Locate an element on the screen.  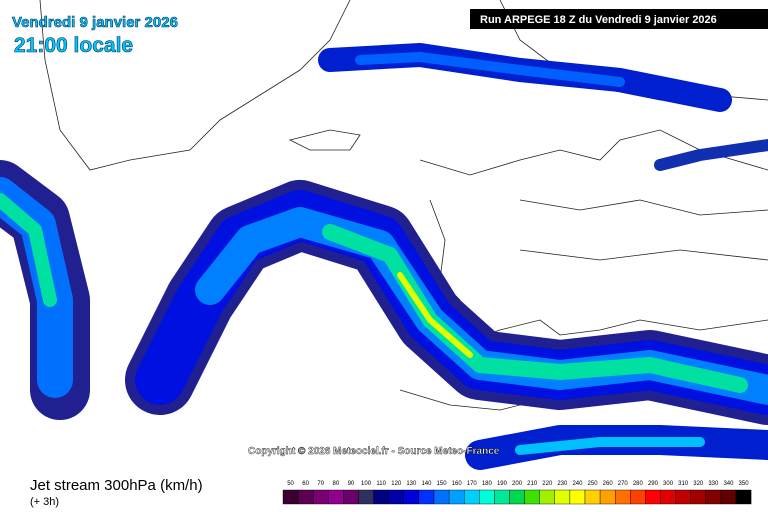
scale-label: 340 is located at coordinates (728, 484).